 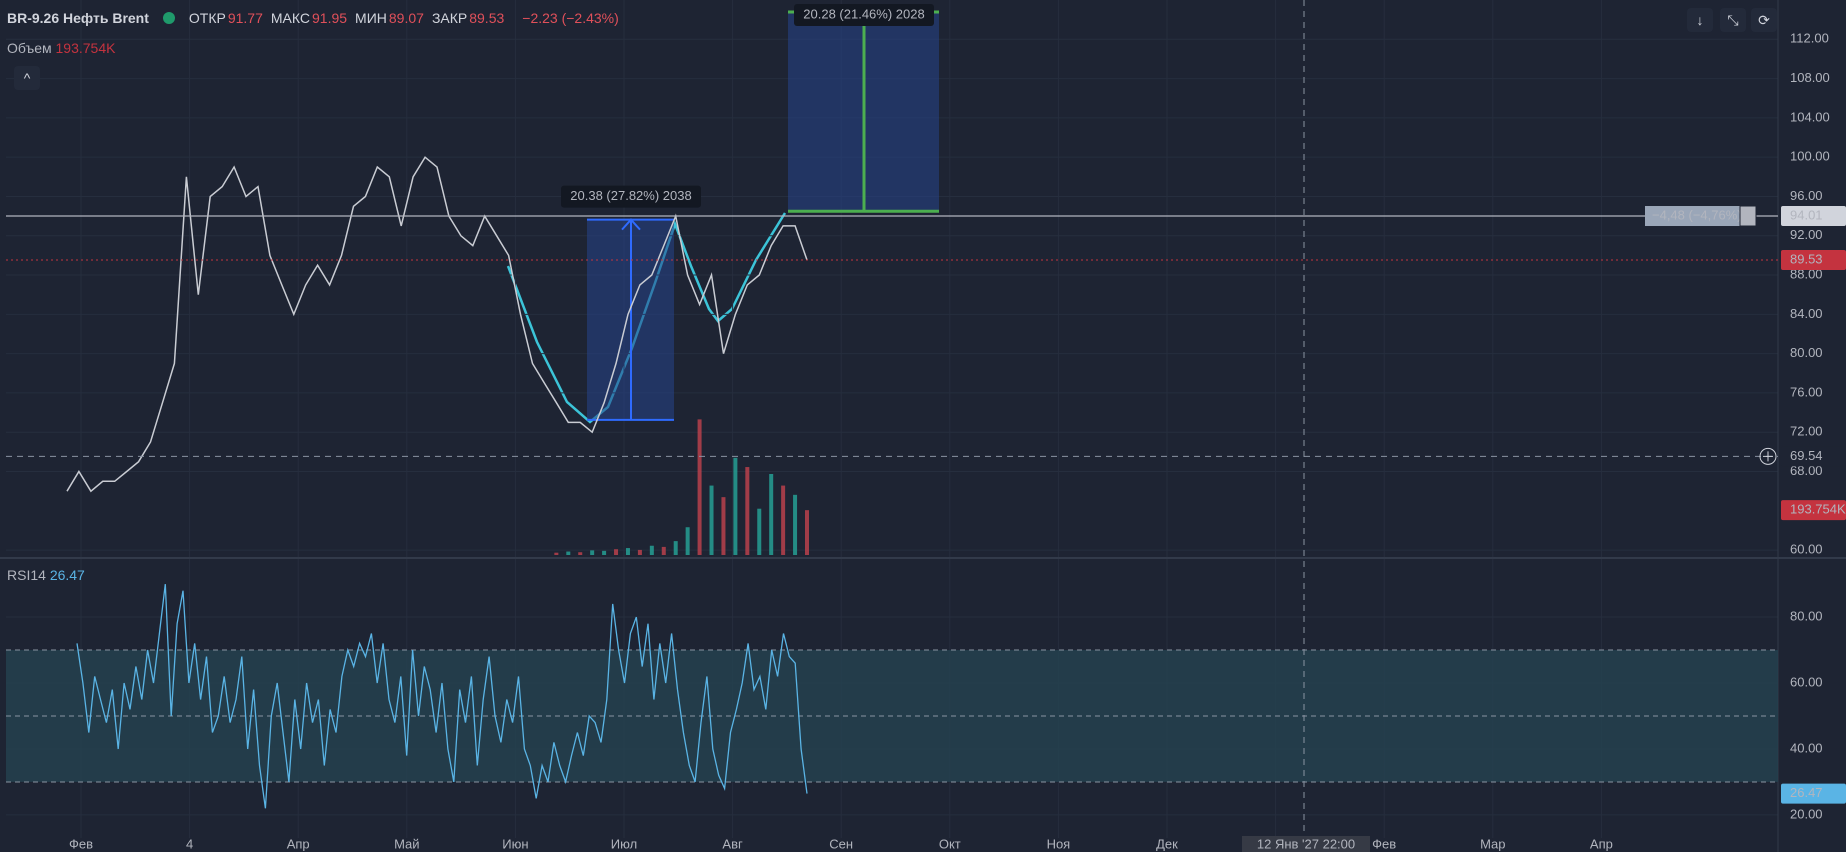 I want to click on arrow-head, so click(x=631, y=224).